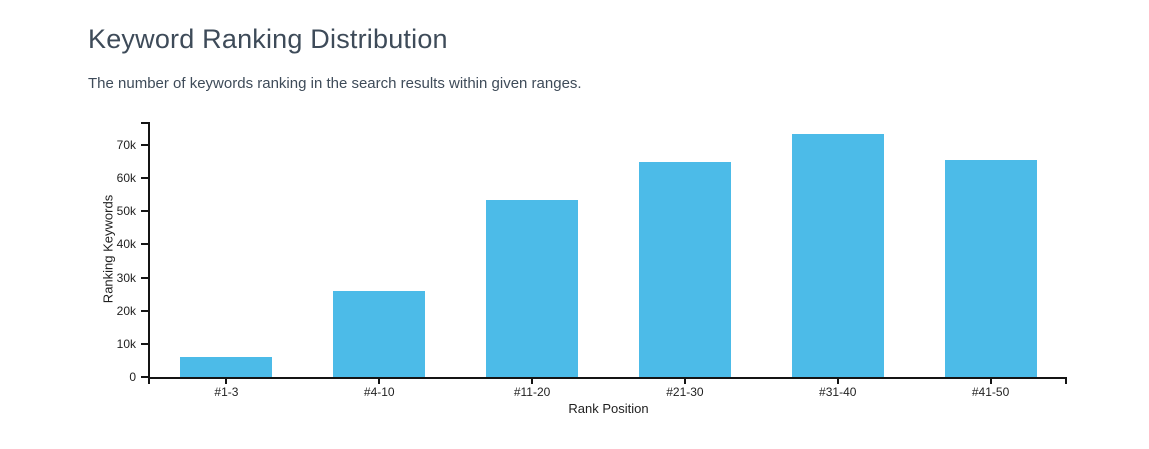 Image resolution: width=1149 pixels, height=449 pixels. I want to click on y-axis-top-tick, so click(144, 123).